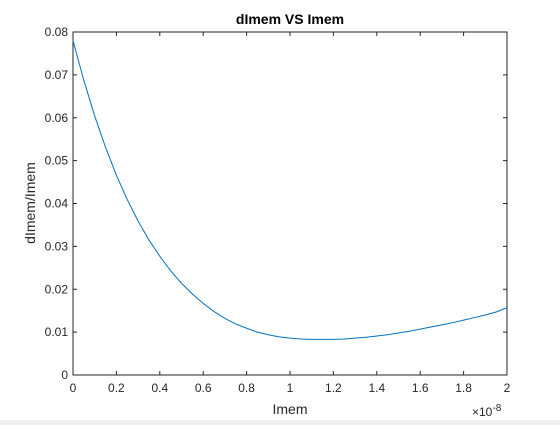 This screenshot has height=425, width=560. Describe the element at coordinates (463, 388) in the screenshot. I see `x-tick-label: 1.8` at that location.